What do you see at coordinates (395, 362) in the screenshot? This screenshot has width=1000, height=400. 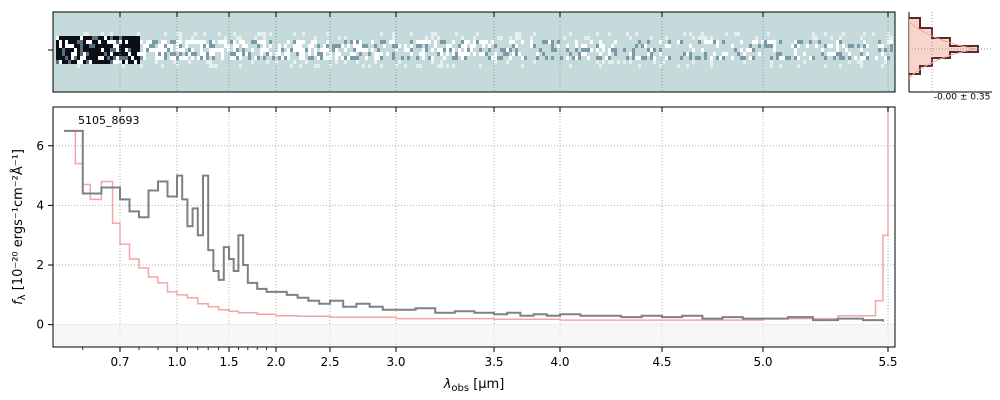 I see `x-tick-label: 3.0` at bounding box center [395, 362].